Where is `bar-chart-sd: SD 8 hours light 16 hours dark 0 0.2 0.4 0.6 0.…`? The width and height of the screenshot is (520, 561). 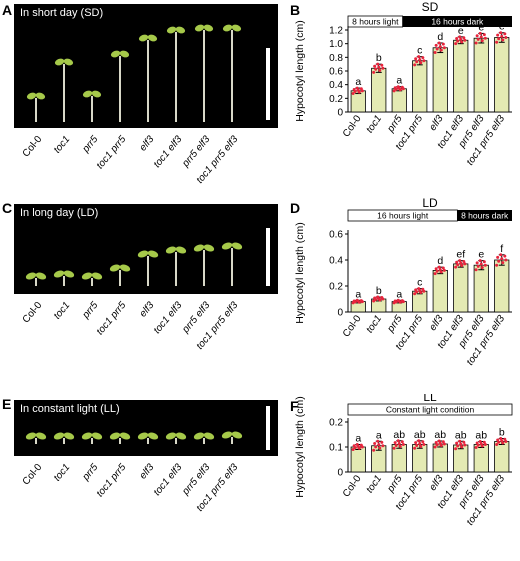 bar-chart-sd: SD 8 hours light 16 hours dark 0 0.2 0.4 0.6 0.… is located at coordinates (403, 84).